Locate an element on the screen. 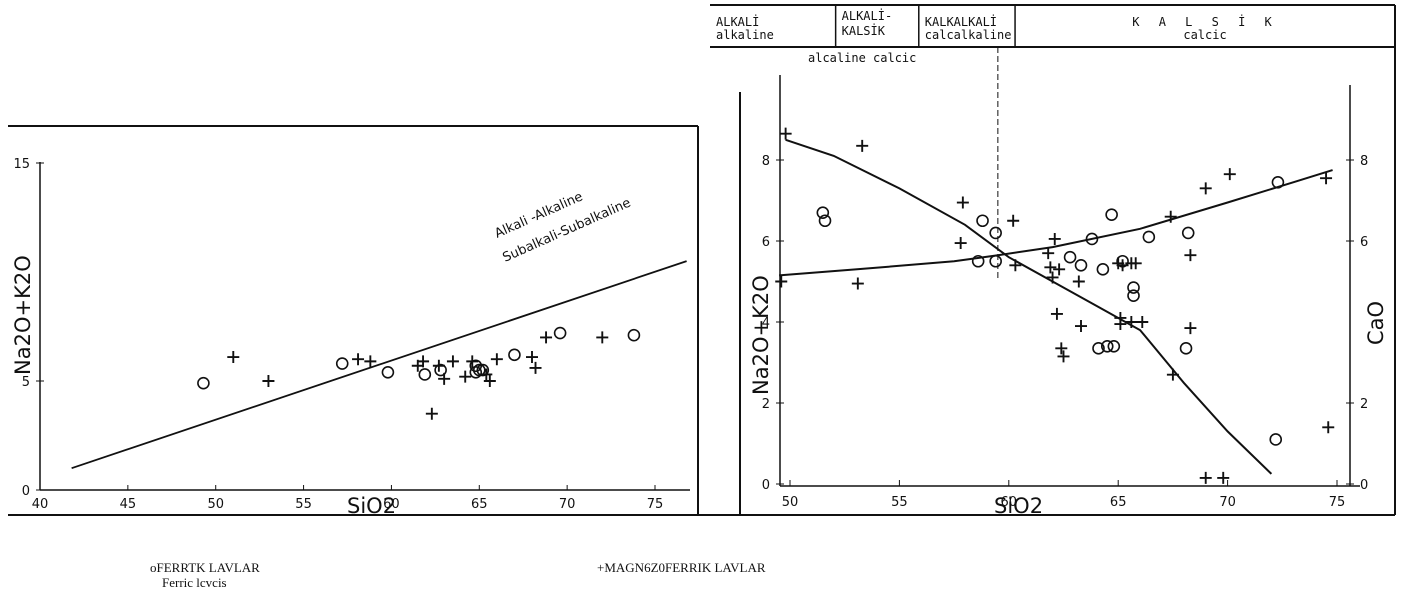 This screenshot has width=1401, height=602. left-y-tick-label: 5 is located at coordinates (26, 382).